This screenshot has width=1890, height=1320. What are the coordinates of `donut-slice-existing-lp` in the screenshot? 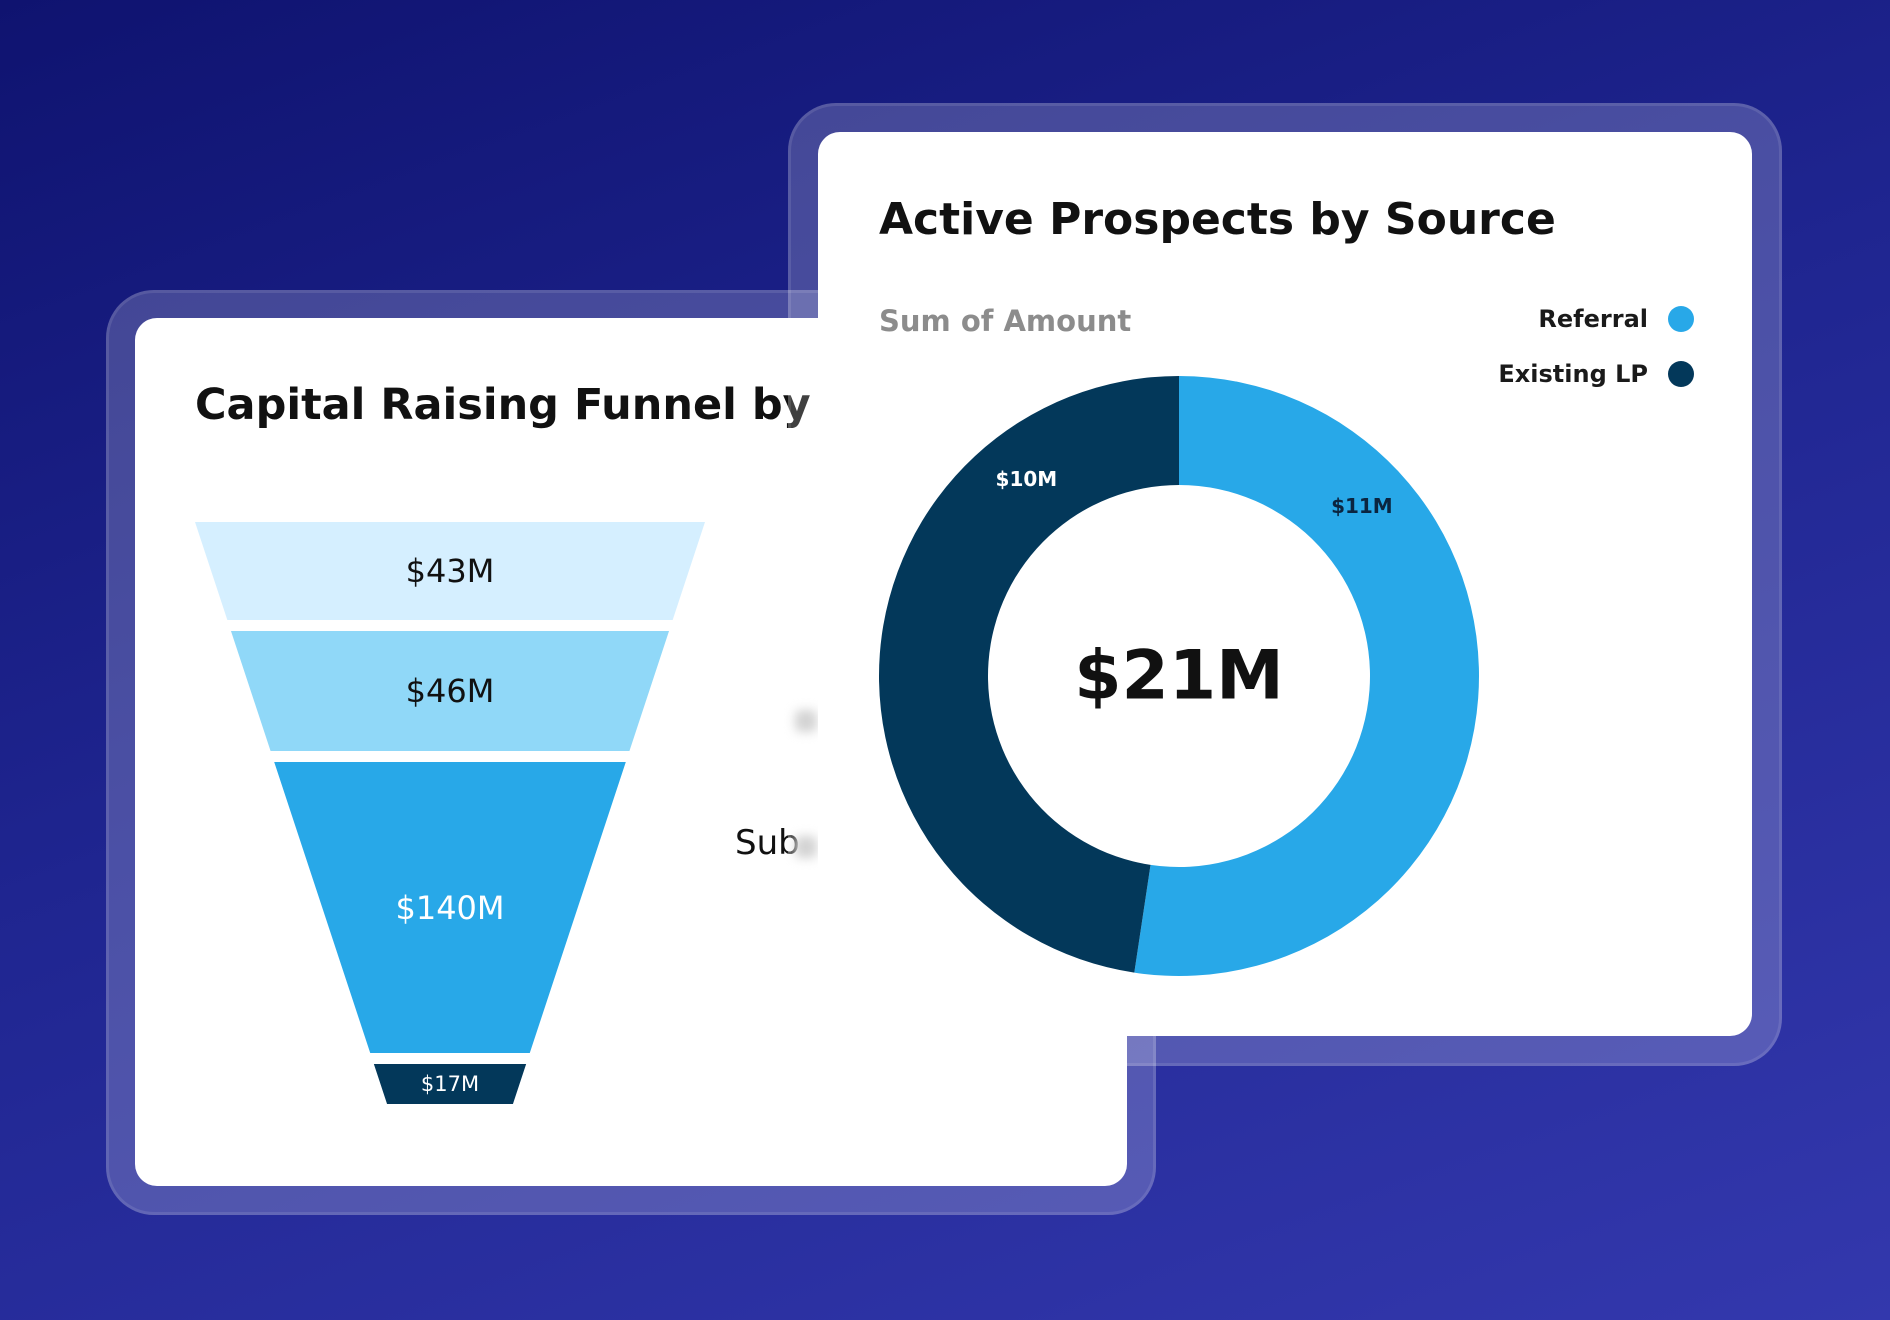 It's located at (1029, 674).